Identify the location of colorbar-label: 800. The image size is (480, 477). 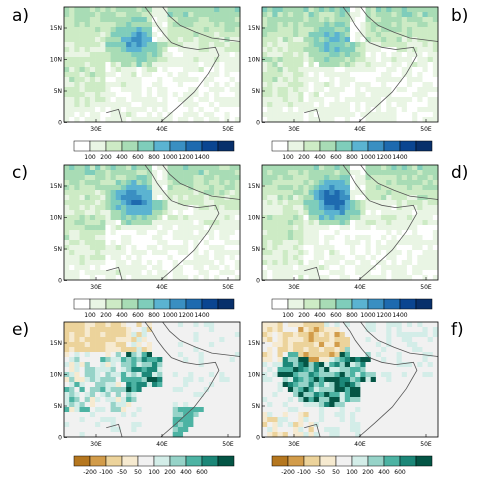
(154, 157).